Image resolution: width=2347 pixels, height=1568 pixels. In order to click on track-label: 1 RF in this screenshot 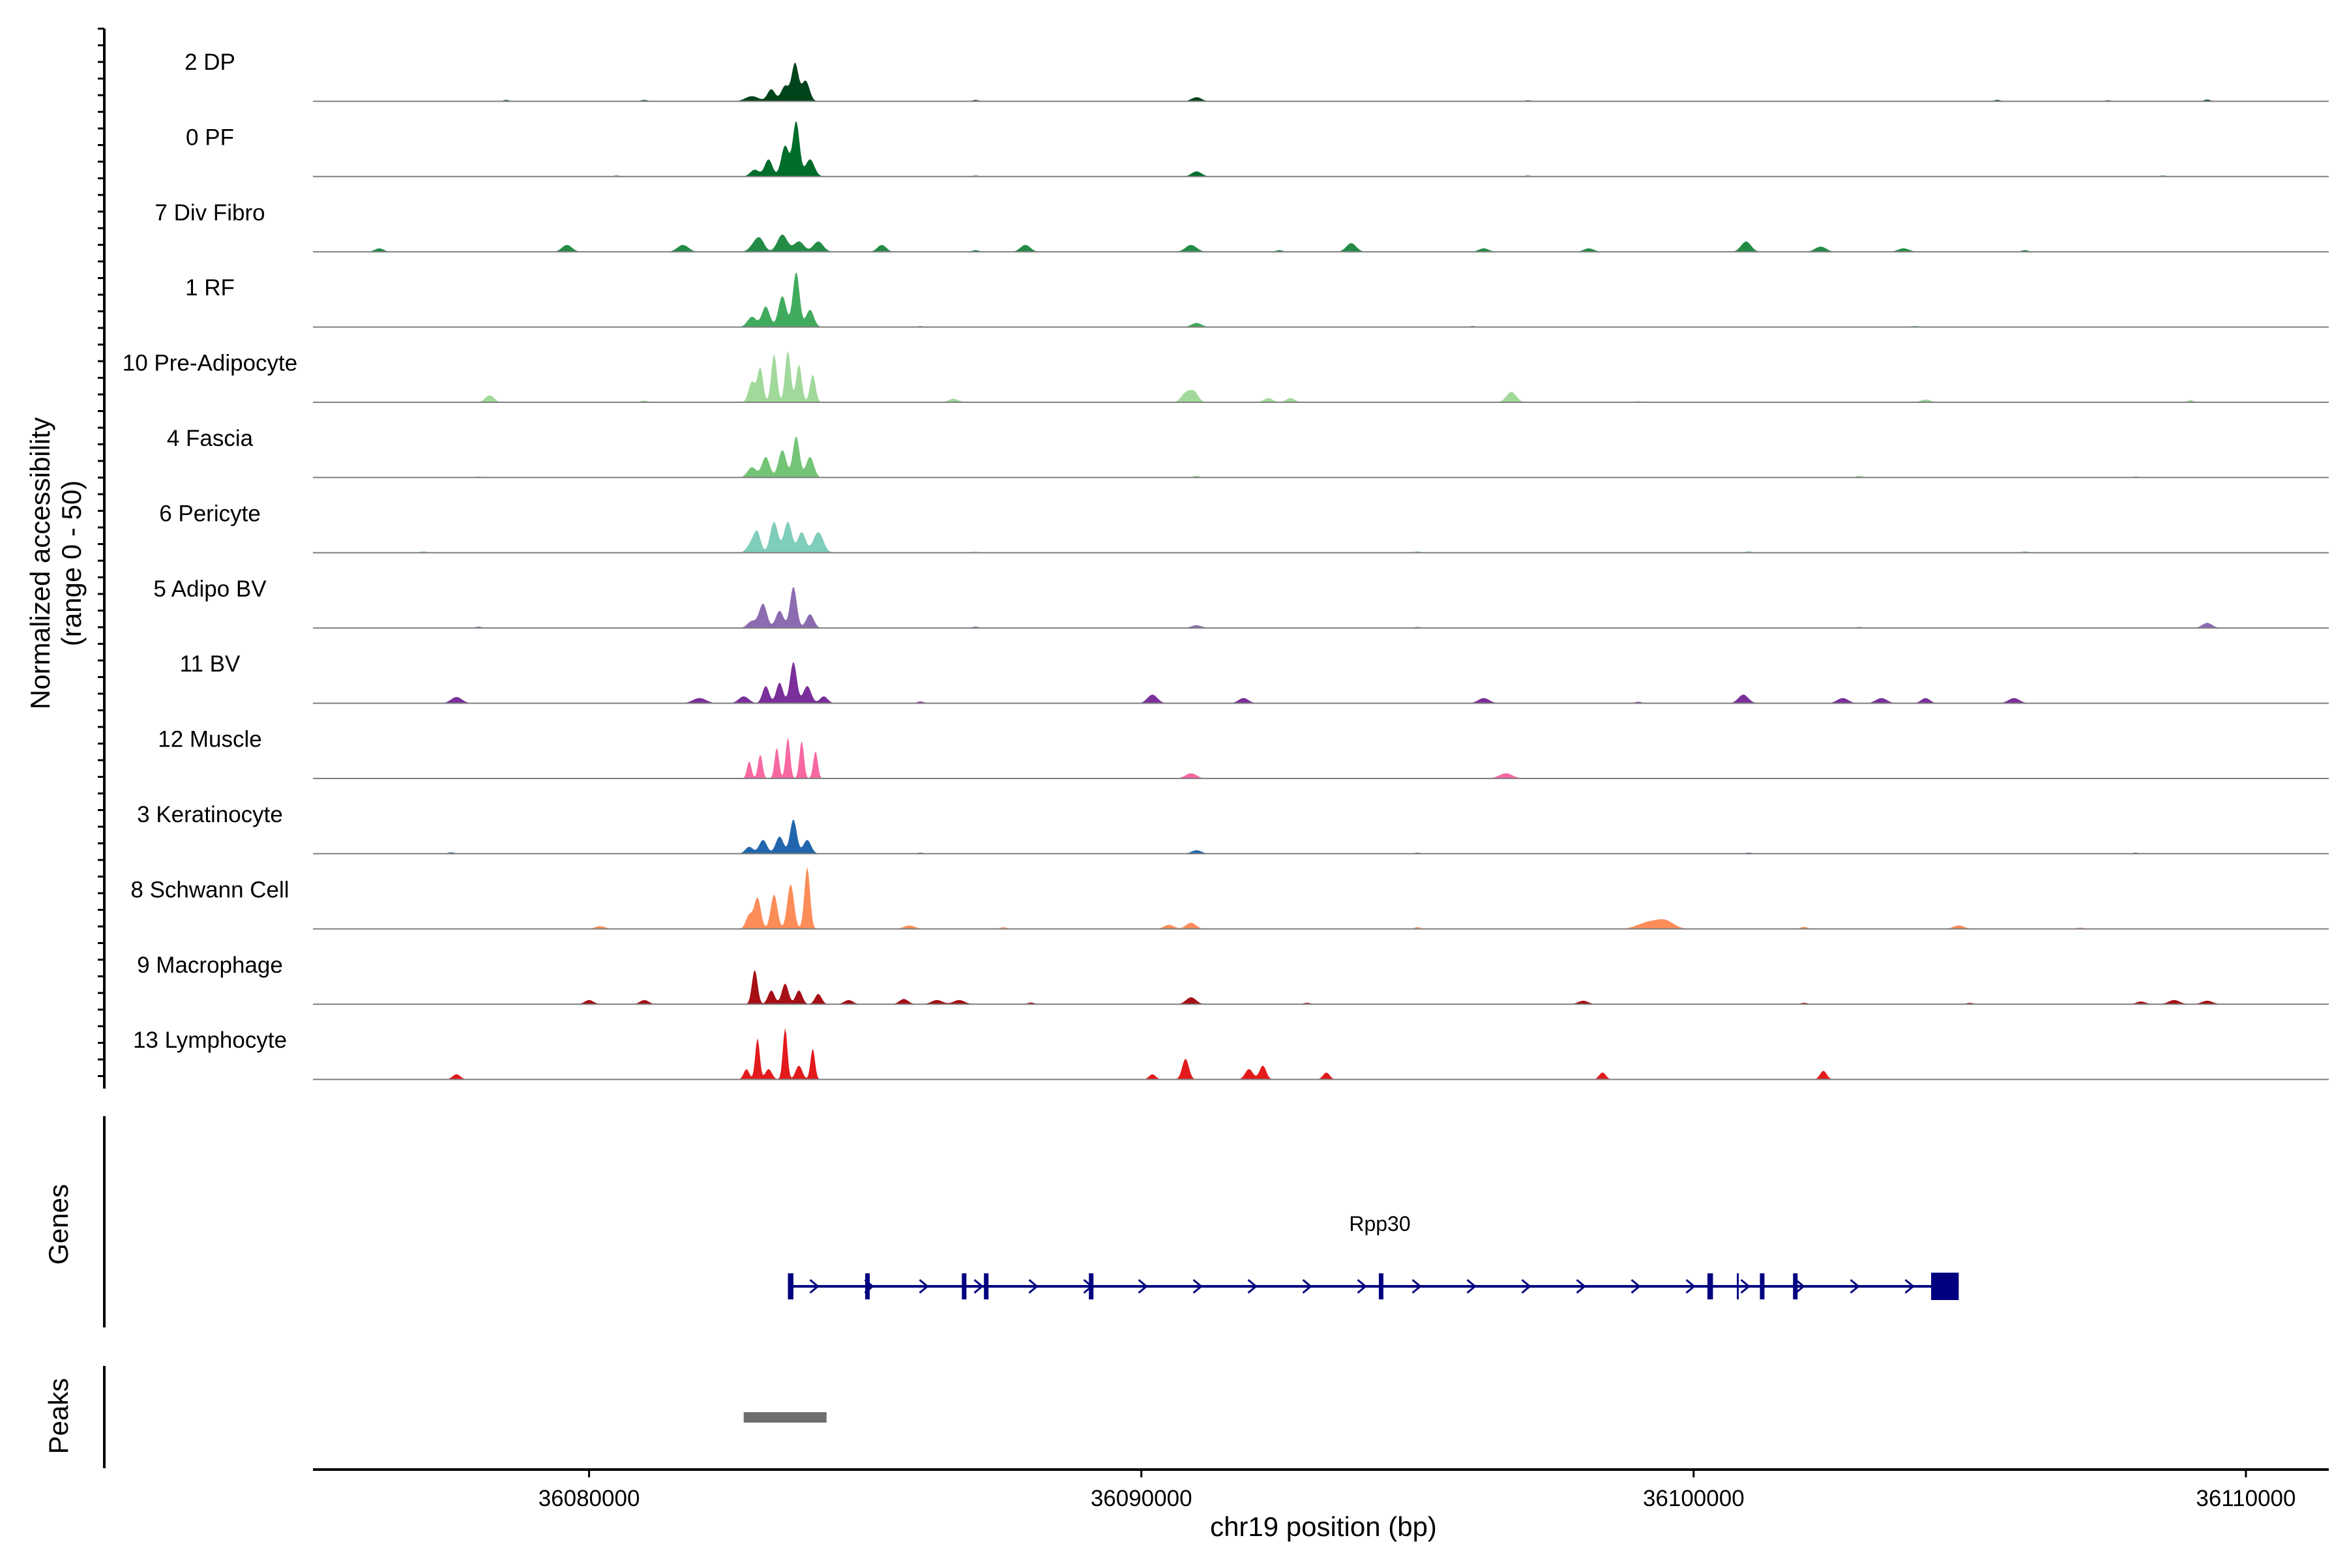, I will do `click(210, 288)`.